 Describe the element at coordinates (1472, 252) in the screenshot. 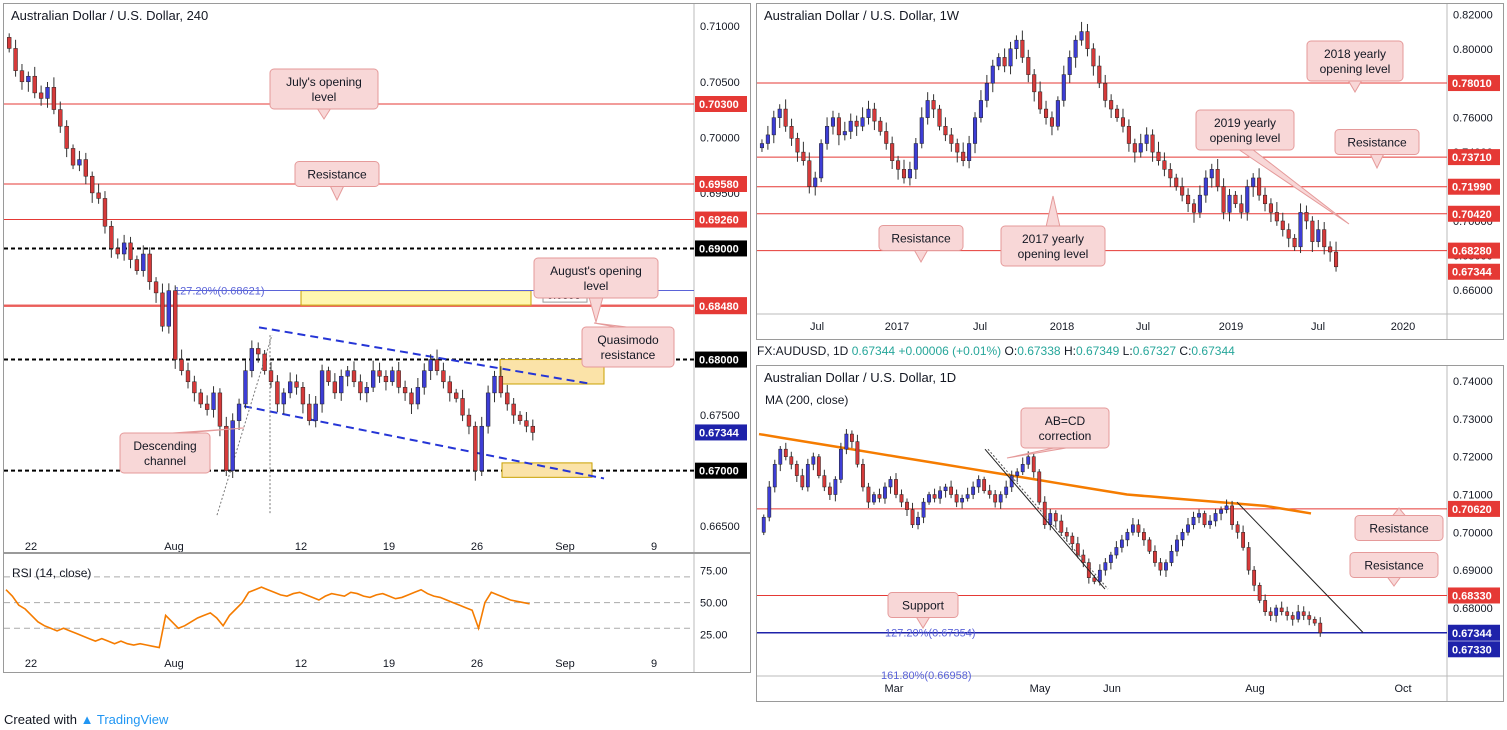

I see `weekly-level-tag-text: 0.68280` at that location.